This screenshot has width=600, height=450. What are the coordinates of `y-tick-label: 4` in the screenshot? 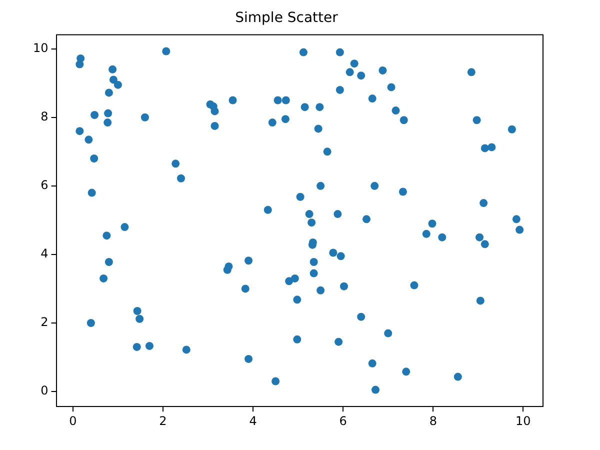 It's located at (44, 253).